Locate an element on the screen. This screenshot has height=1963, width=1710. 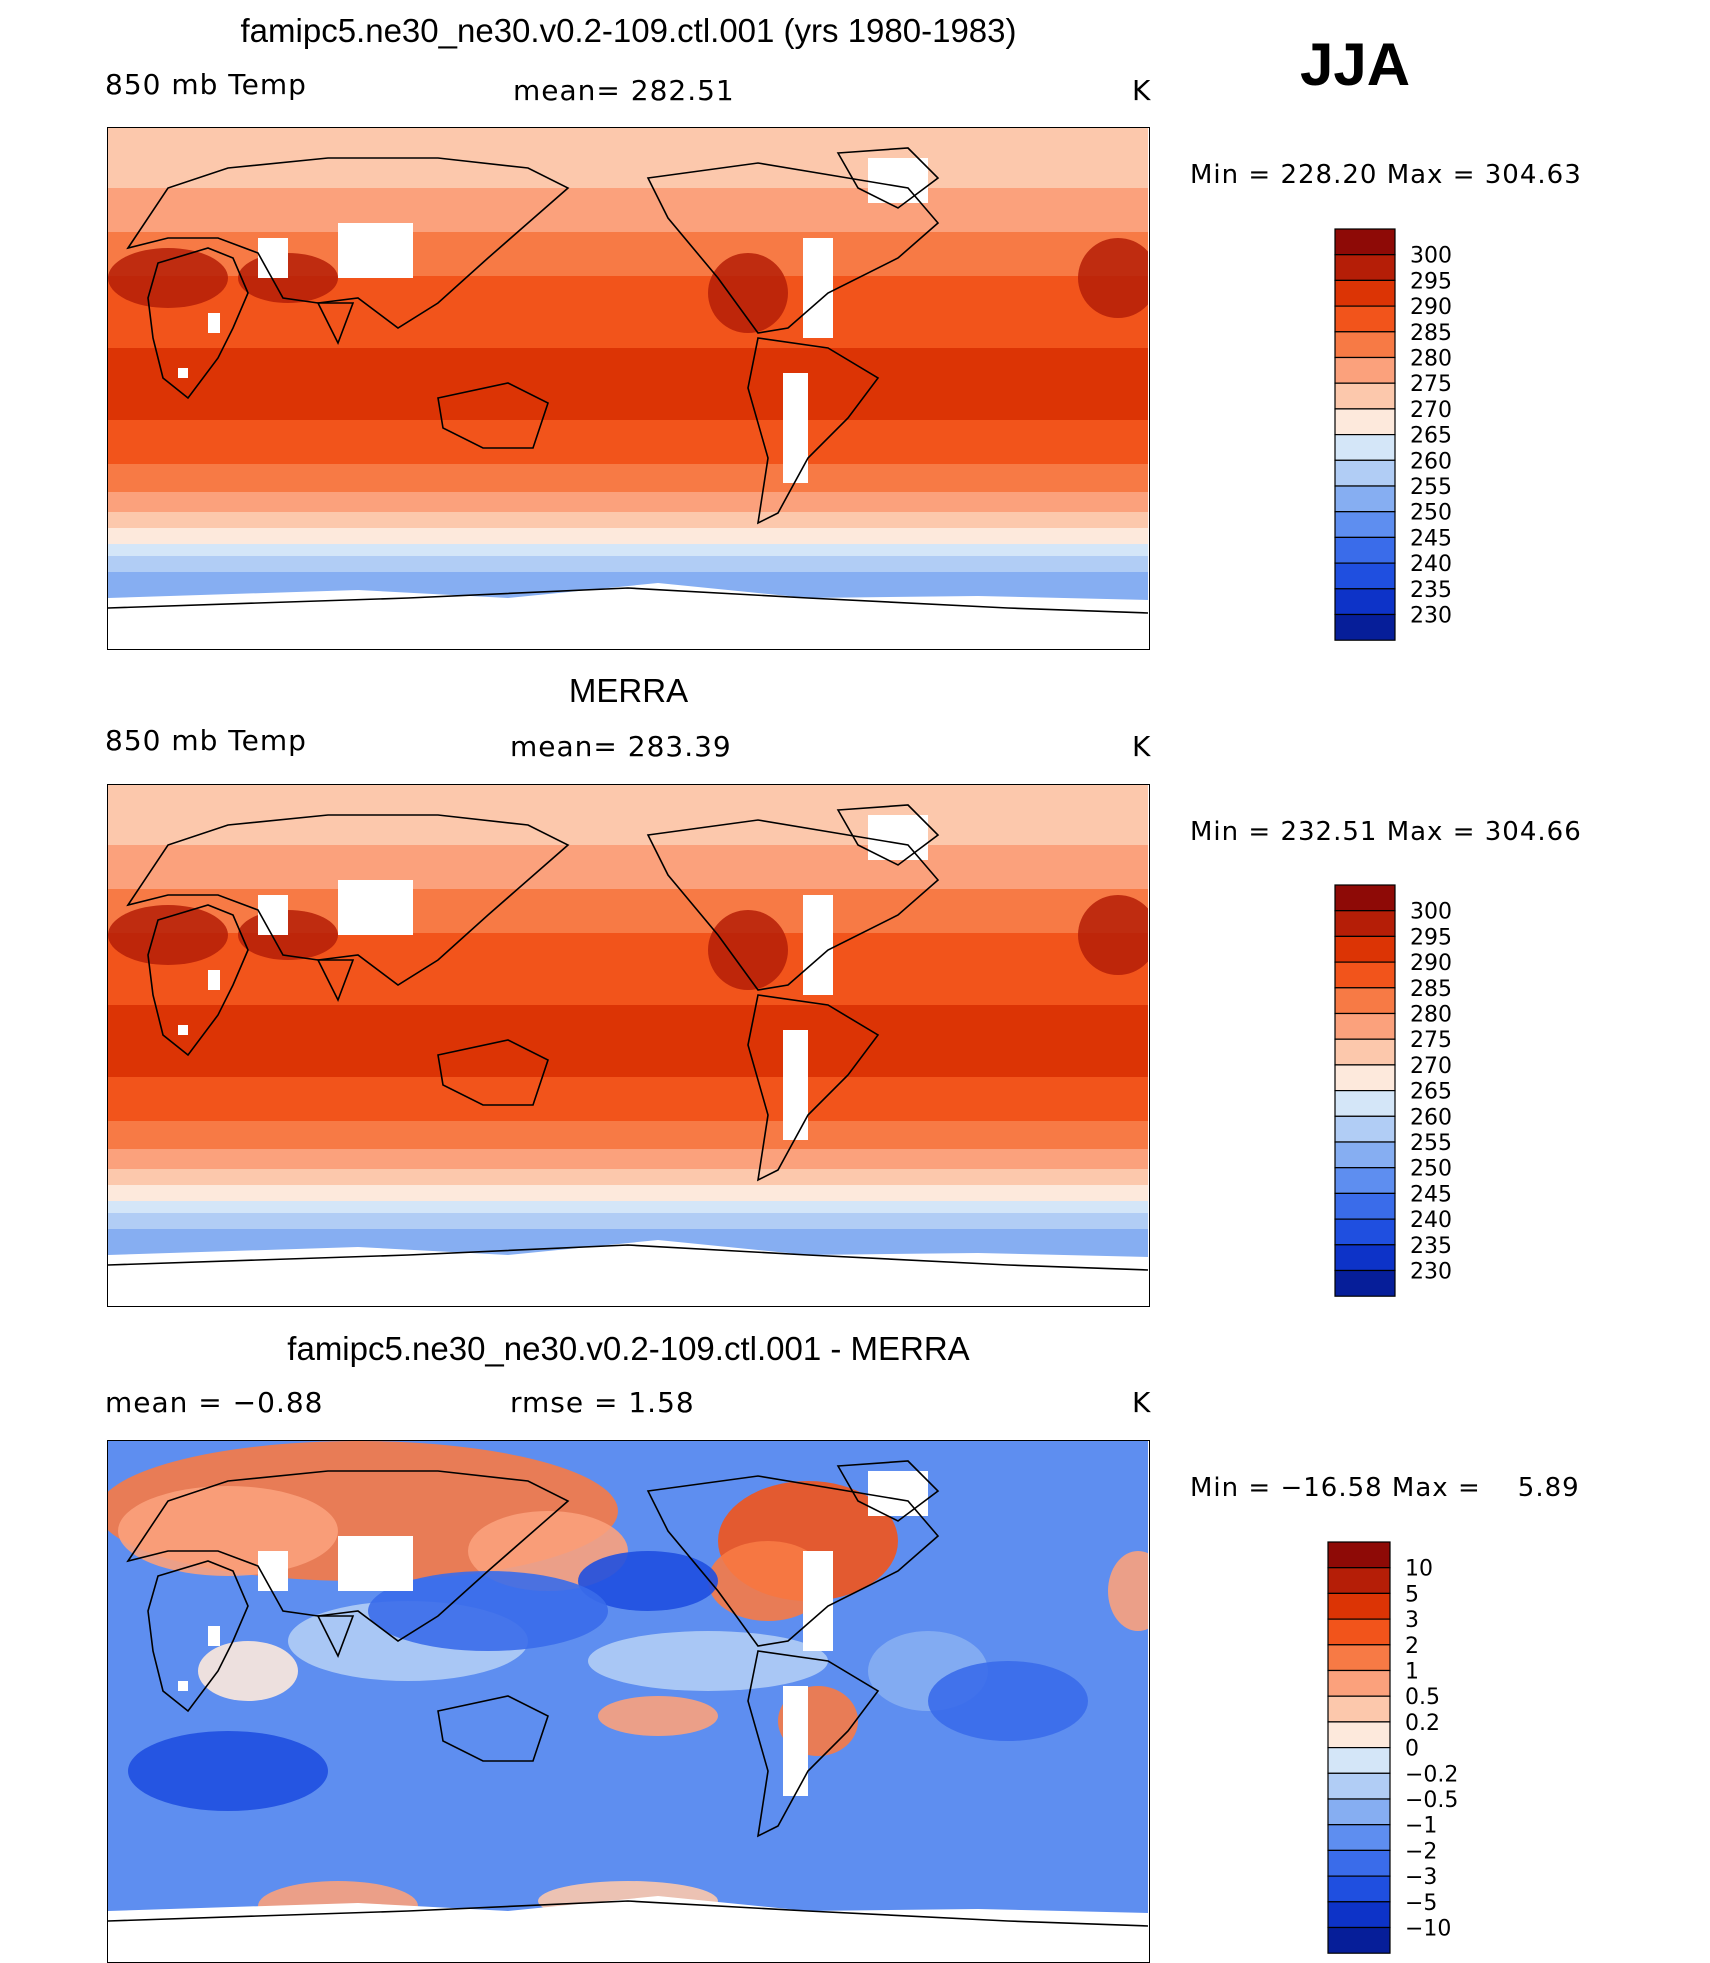
colorbar-tick-label: −0.2 is located at coordinates (1431, 1774).